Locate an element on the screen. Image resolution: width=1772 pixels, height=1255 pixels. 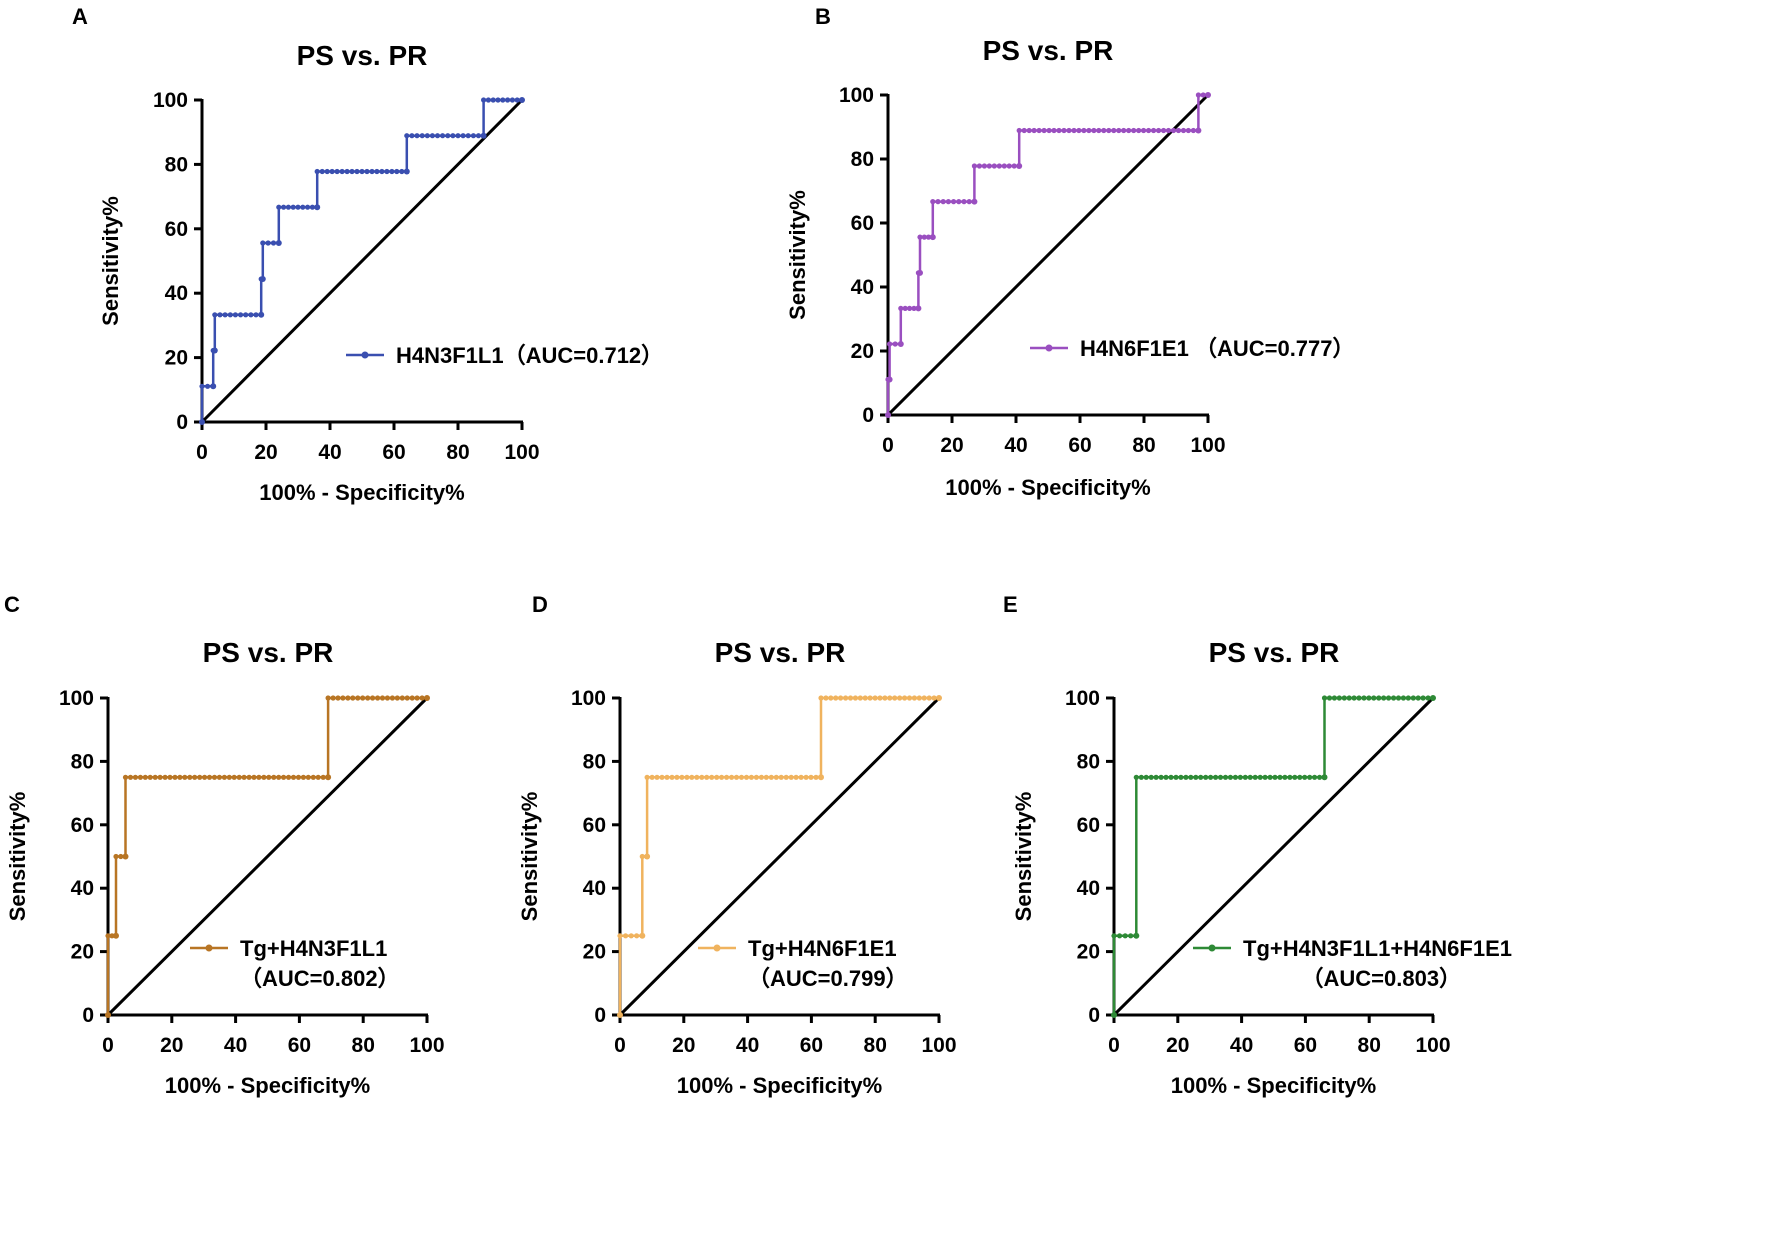
y-tick-label-d-80: 80 is located at coordinates (594, 761).